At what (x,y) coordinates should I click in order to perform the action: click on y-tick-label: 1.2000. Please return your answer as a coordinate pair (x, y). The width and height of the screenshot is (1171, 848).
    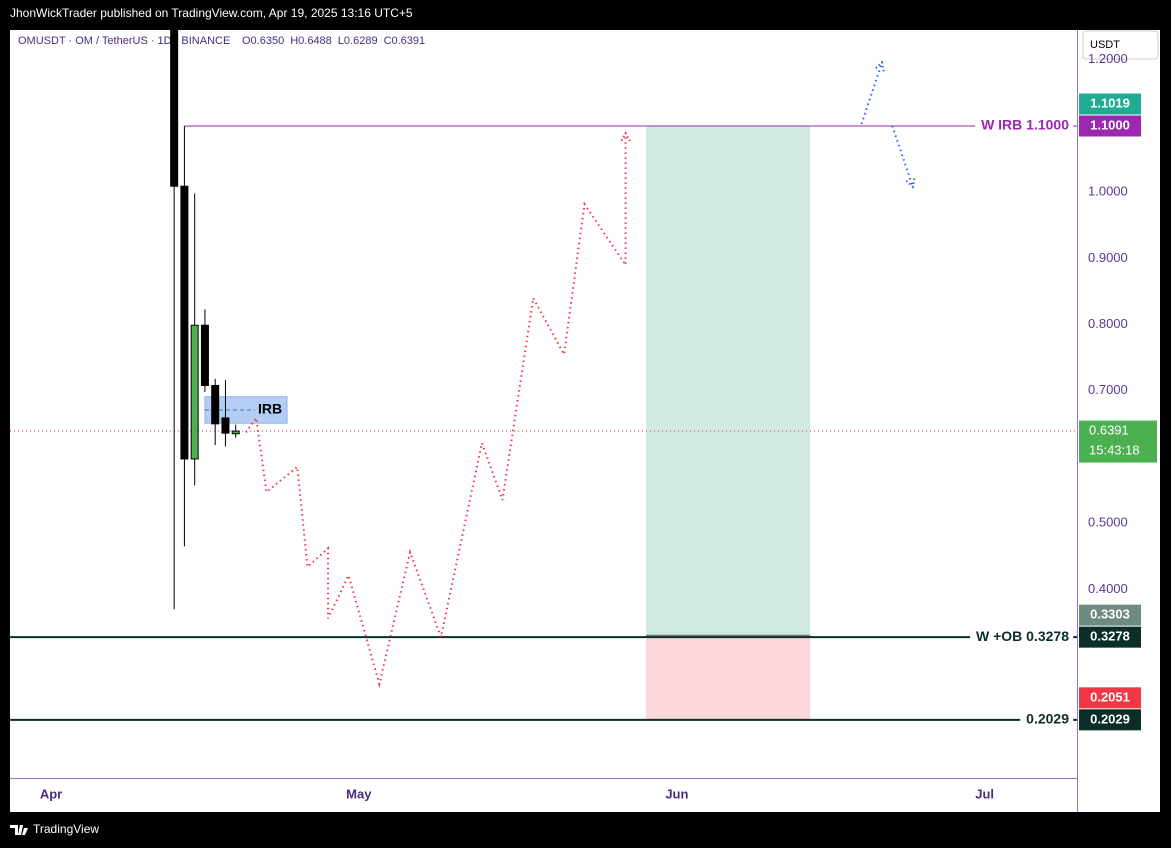
    Looking at the image, I should click on (1108, 58).